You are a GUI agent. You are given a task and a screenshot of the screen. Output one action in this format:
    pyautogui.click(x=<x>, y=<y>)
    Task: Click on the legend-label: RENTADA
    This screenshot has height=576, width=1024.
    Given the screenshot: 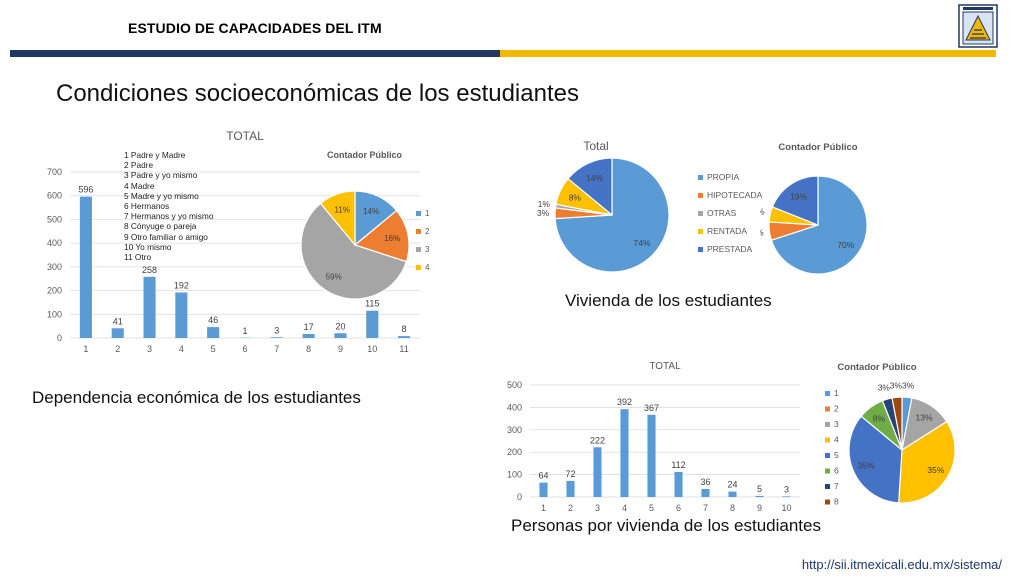 What is the action you would take?
    pyautogui.click(x=727, y=231)
    